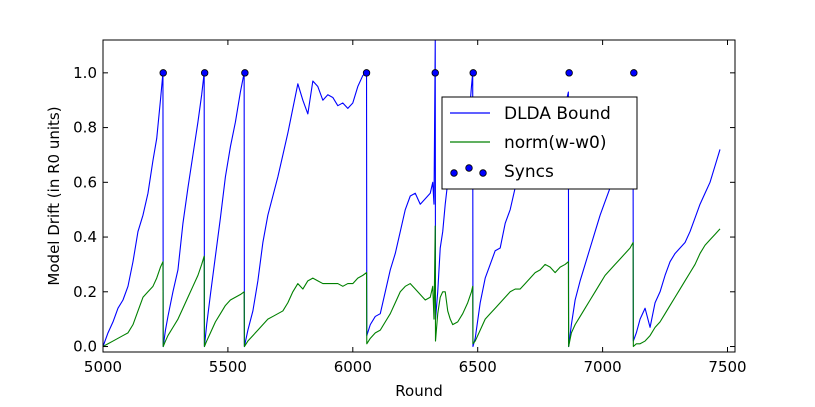 This screenshot has width=815, height=407. What do you see at coordinates (103, 367) in the screenshot?
I see `x-tick-label: 5000` at bounding box center [103, 367].